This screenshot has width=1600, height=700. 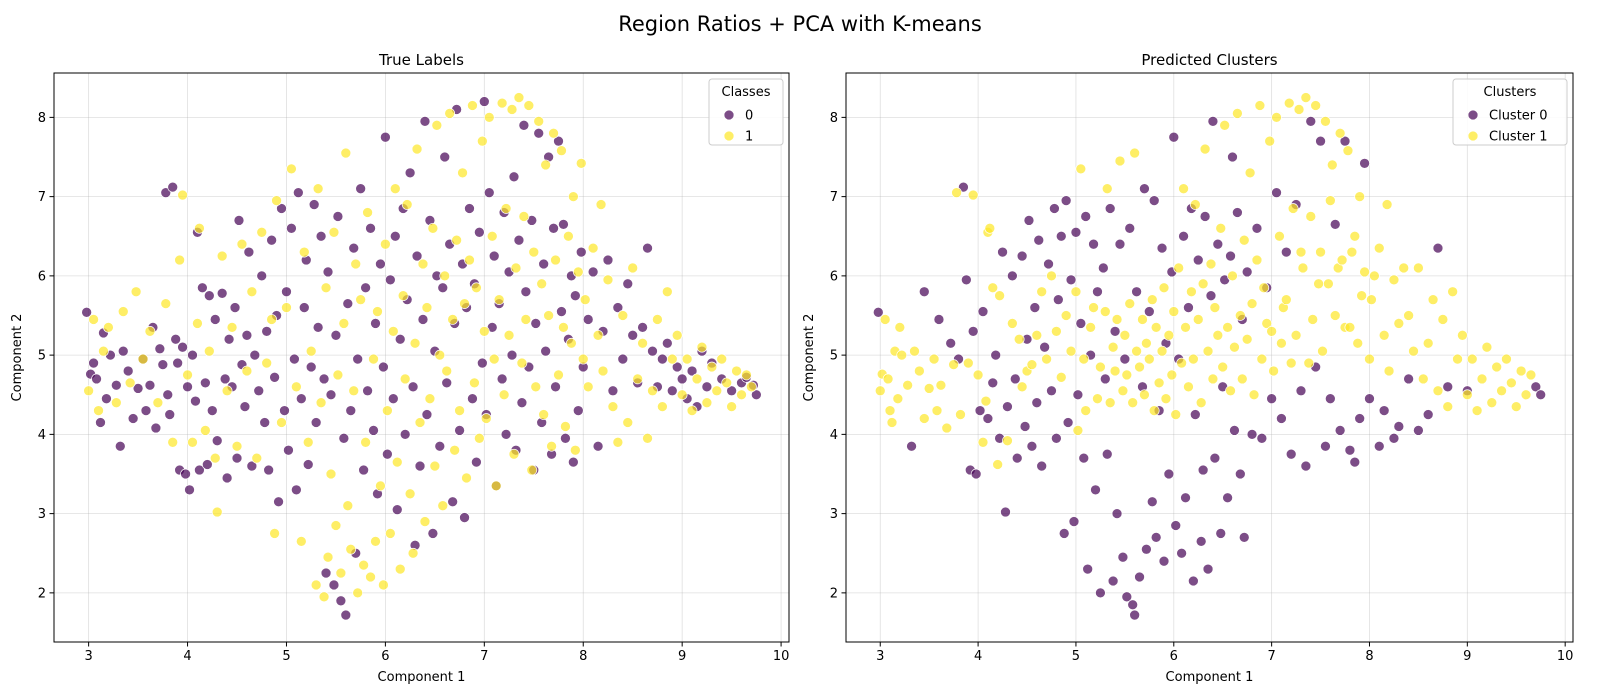 I want to click on legend-box, so click(x=746, y=112).